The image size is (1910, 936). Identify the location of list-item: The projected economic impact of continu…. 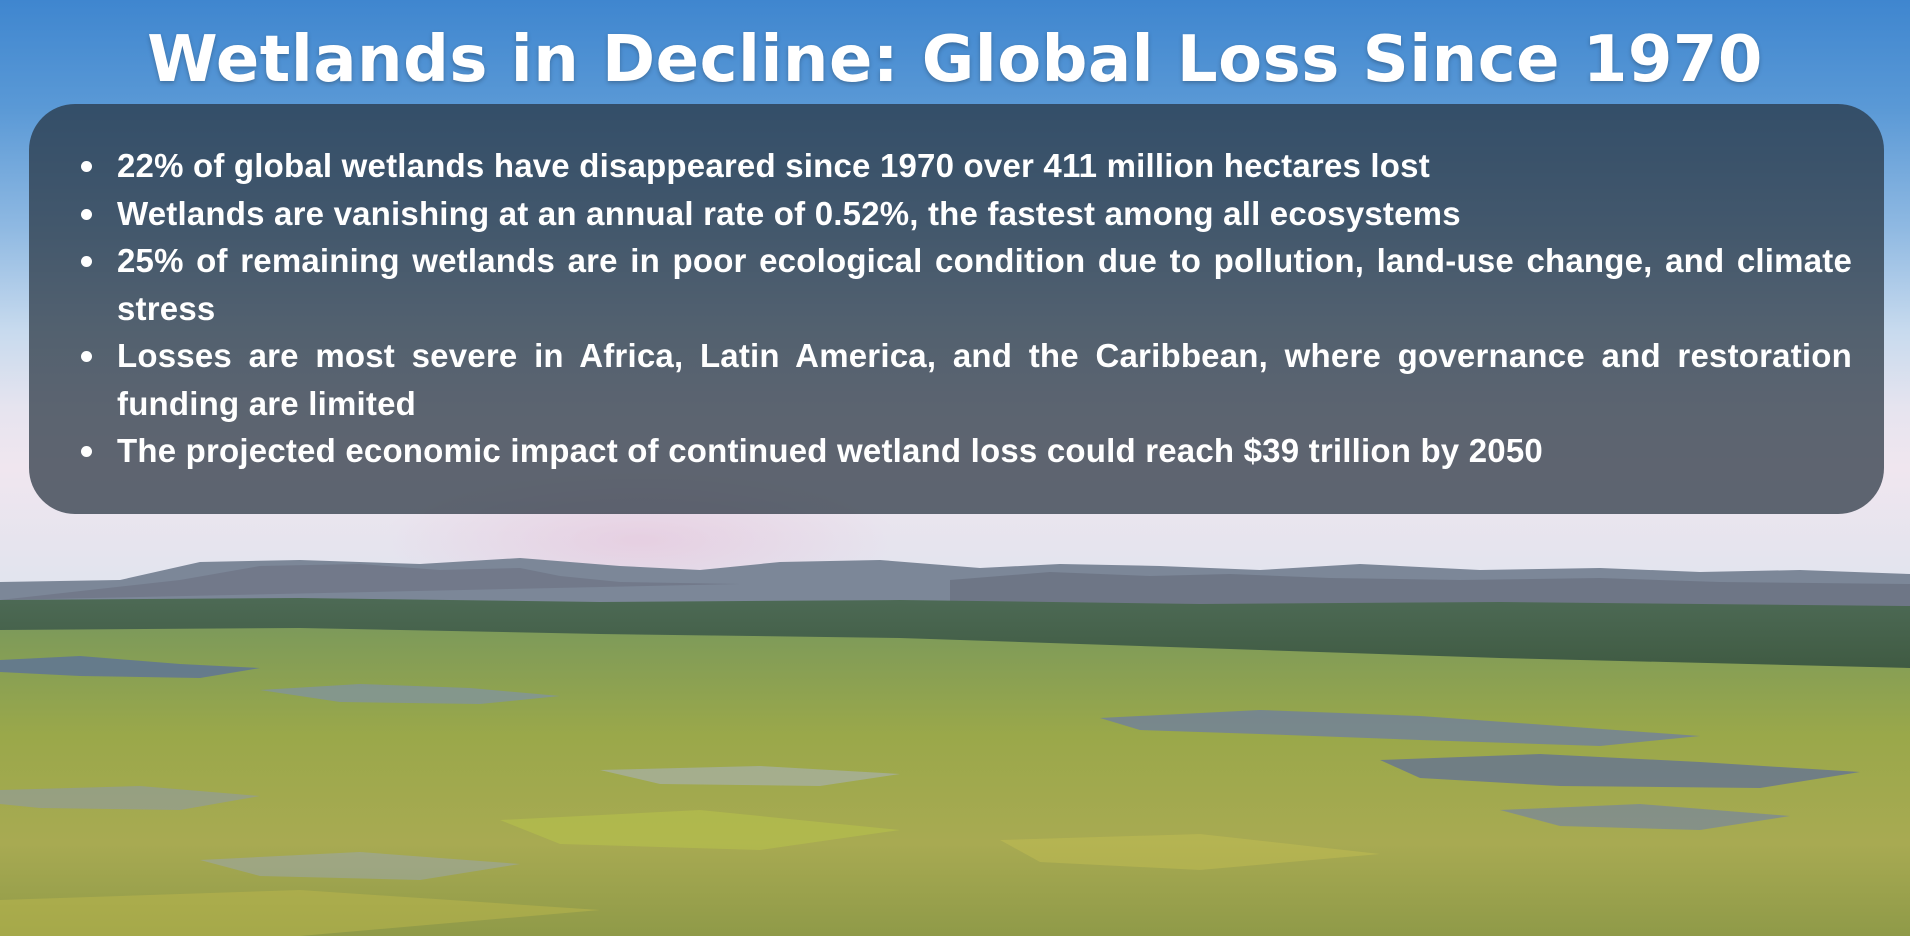
(966, 451).